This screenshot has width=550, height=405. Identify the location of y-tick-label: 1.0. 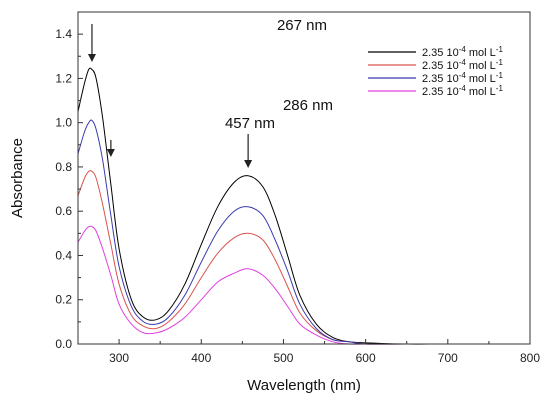
(63, 123).